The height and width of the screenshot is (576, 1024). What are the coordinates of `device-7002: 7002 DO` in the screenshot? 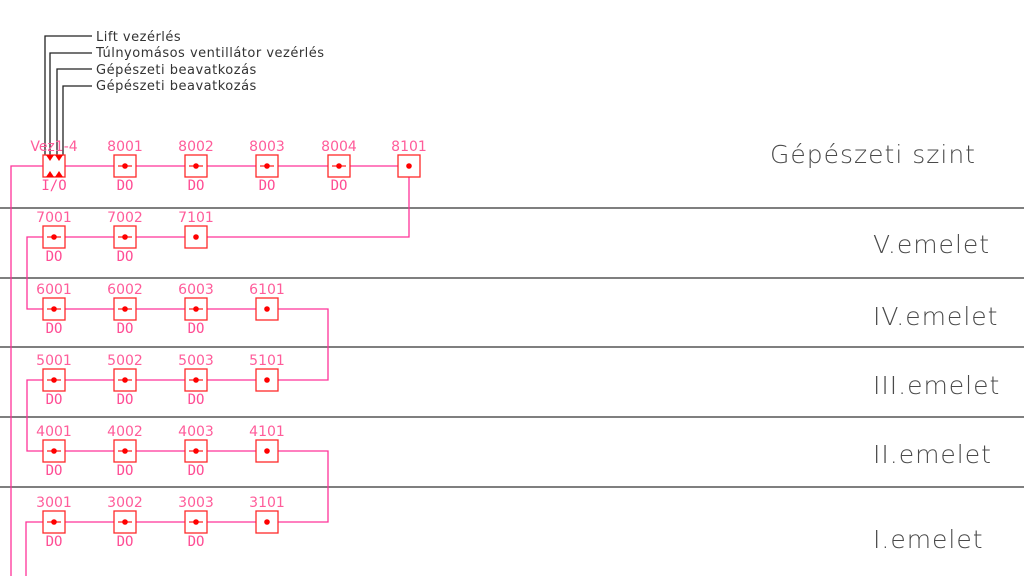 It's located at (125, 237).